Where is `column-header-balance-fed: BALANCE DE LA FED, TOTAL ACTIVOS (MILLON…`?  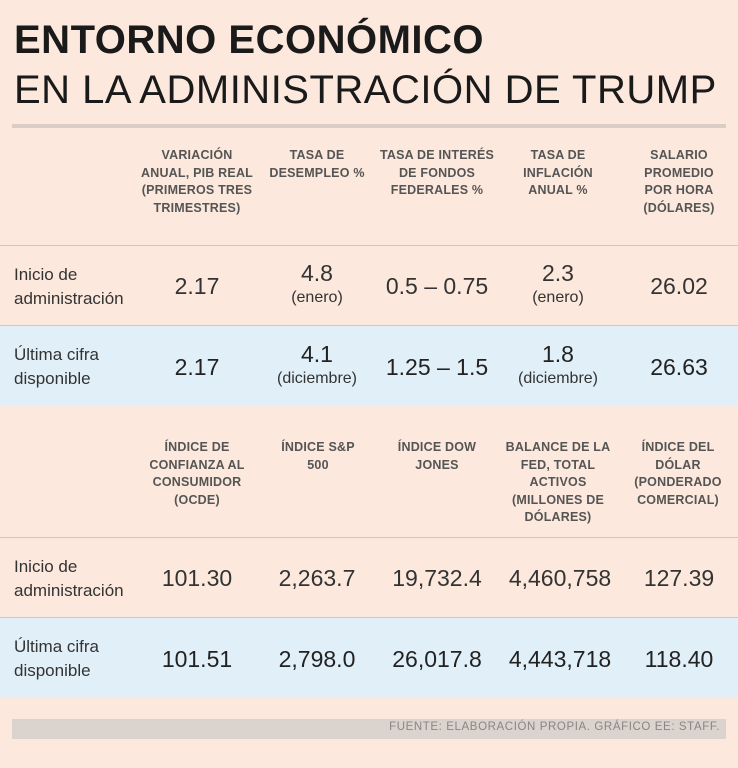
column-header-balance-fed: BALANCE DE LA FED, TOTAL ACTIVOS (MILLON… is located at coordinates (558, 482).